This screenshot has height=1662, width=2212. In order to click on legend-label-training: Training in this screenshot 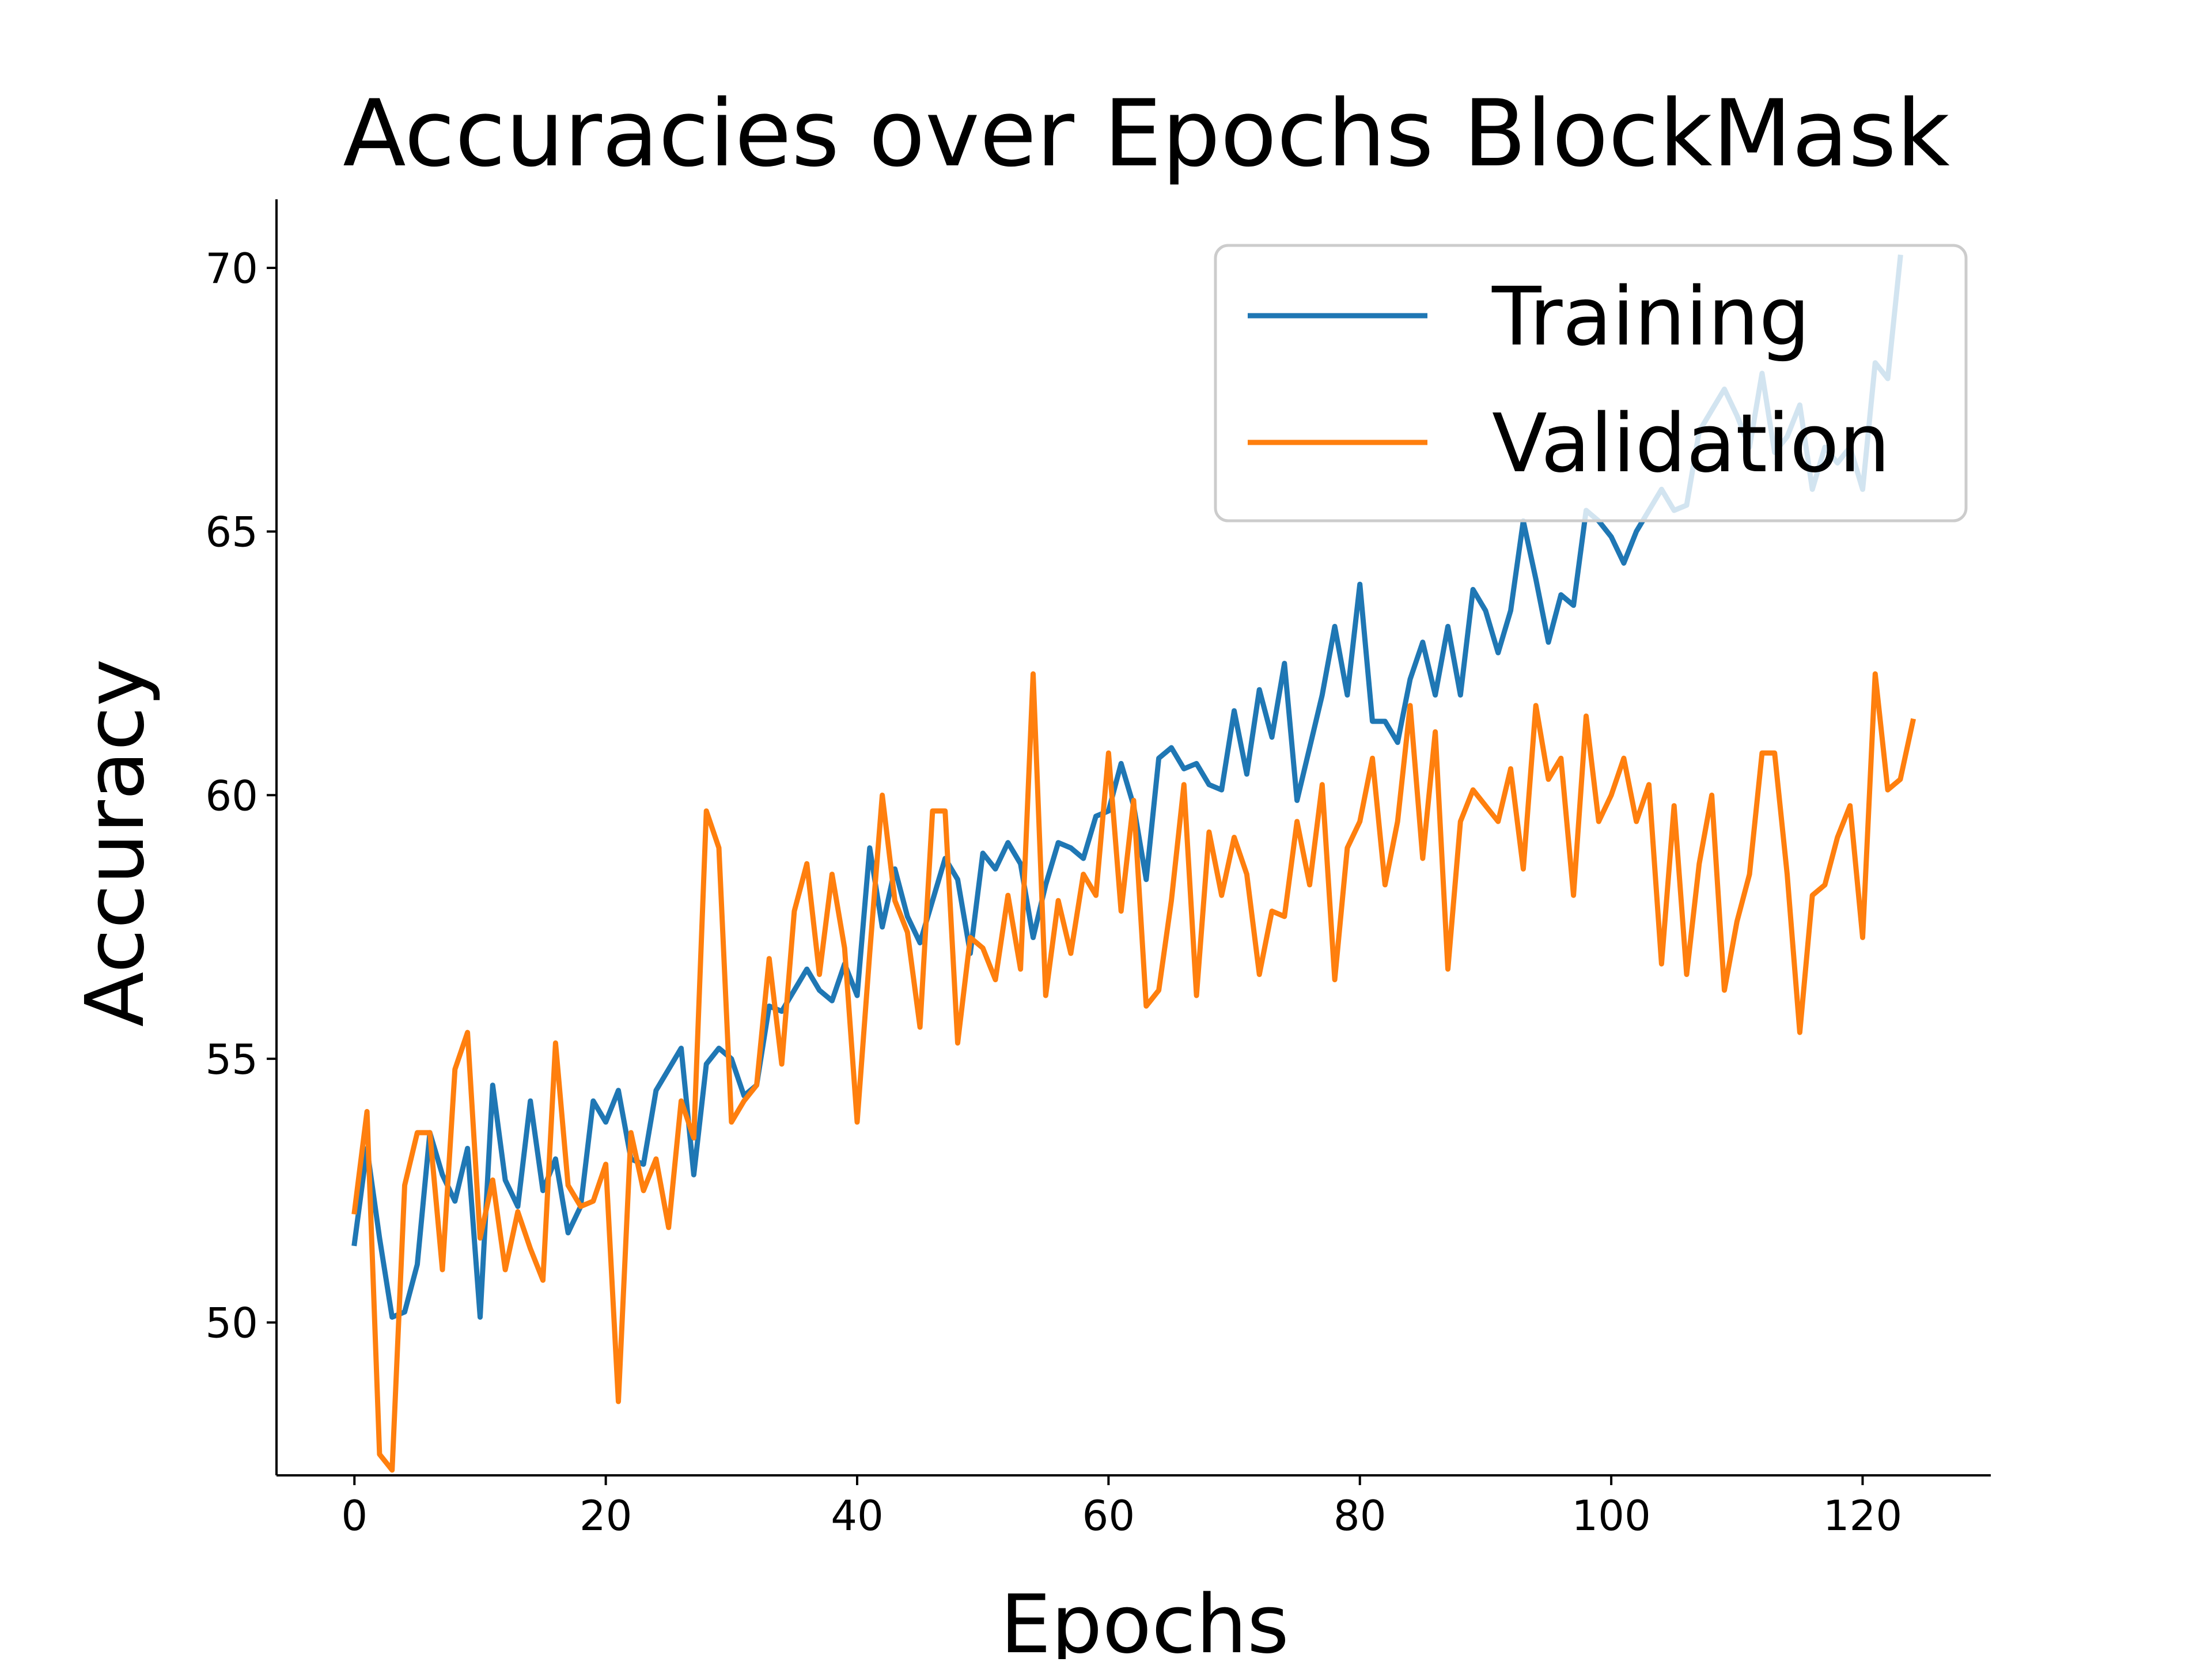, I will do `click(1650, 317)`.